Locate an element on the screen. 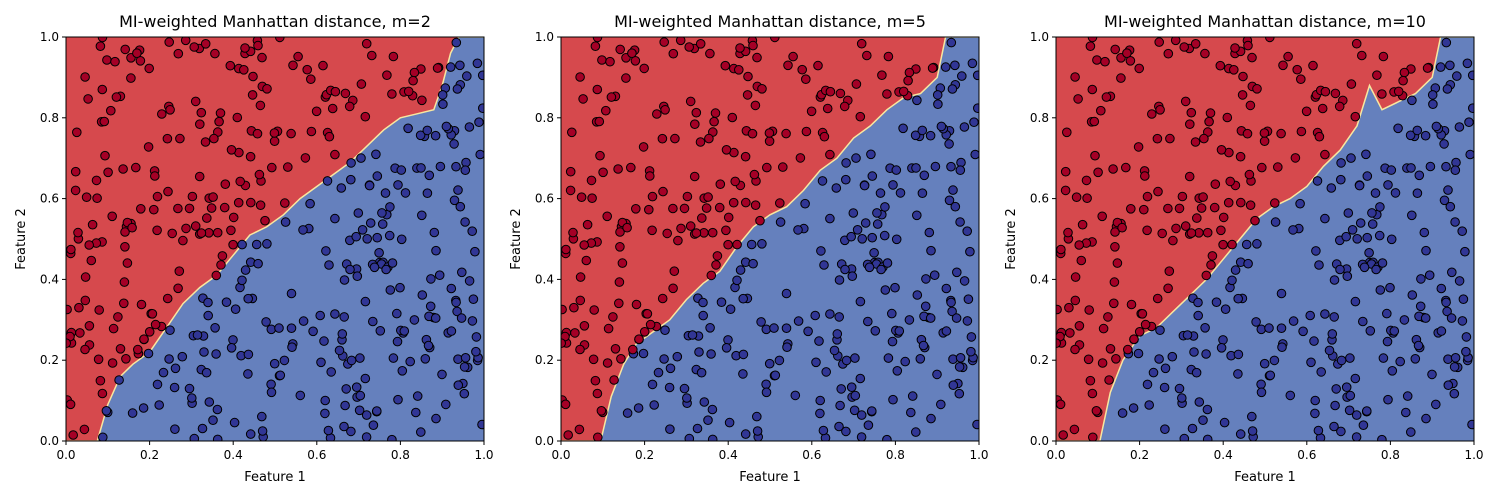  x-tick-label: 1.0 is located at coordinates (978, 455).